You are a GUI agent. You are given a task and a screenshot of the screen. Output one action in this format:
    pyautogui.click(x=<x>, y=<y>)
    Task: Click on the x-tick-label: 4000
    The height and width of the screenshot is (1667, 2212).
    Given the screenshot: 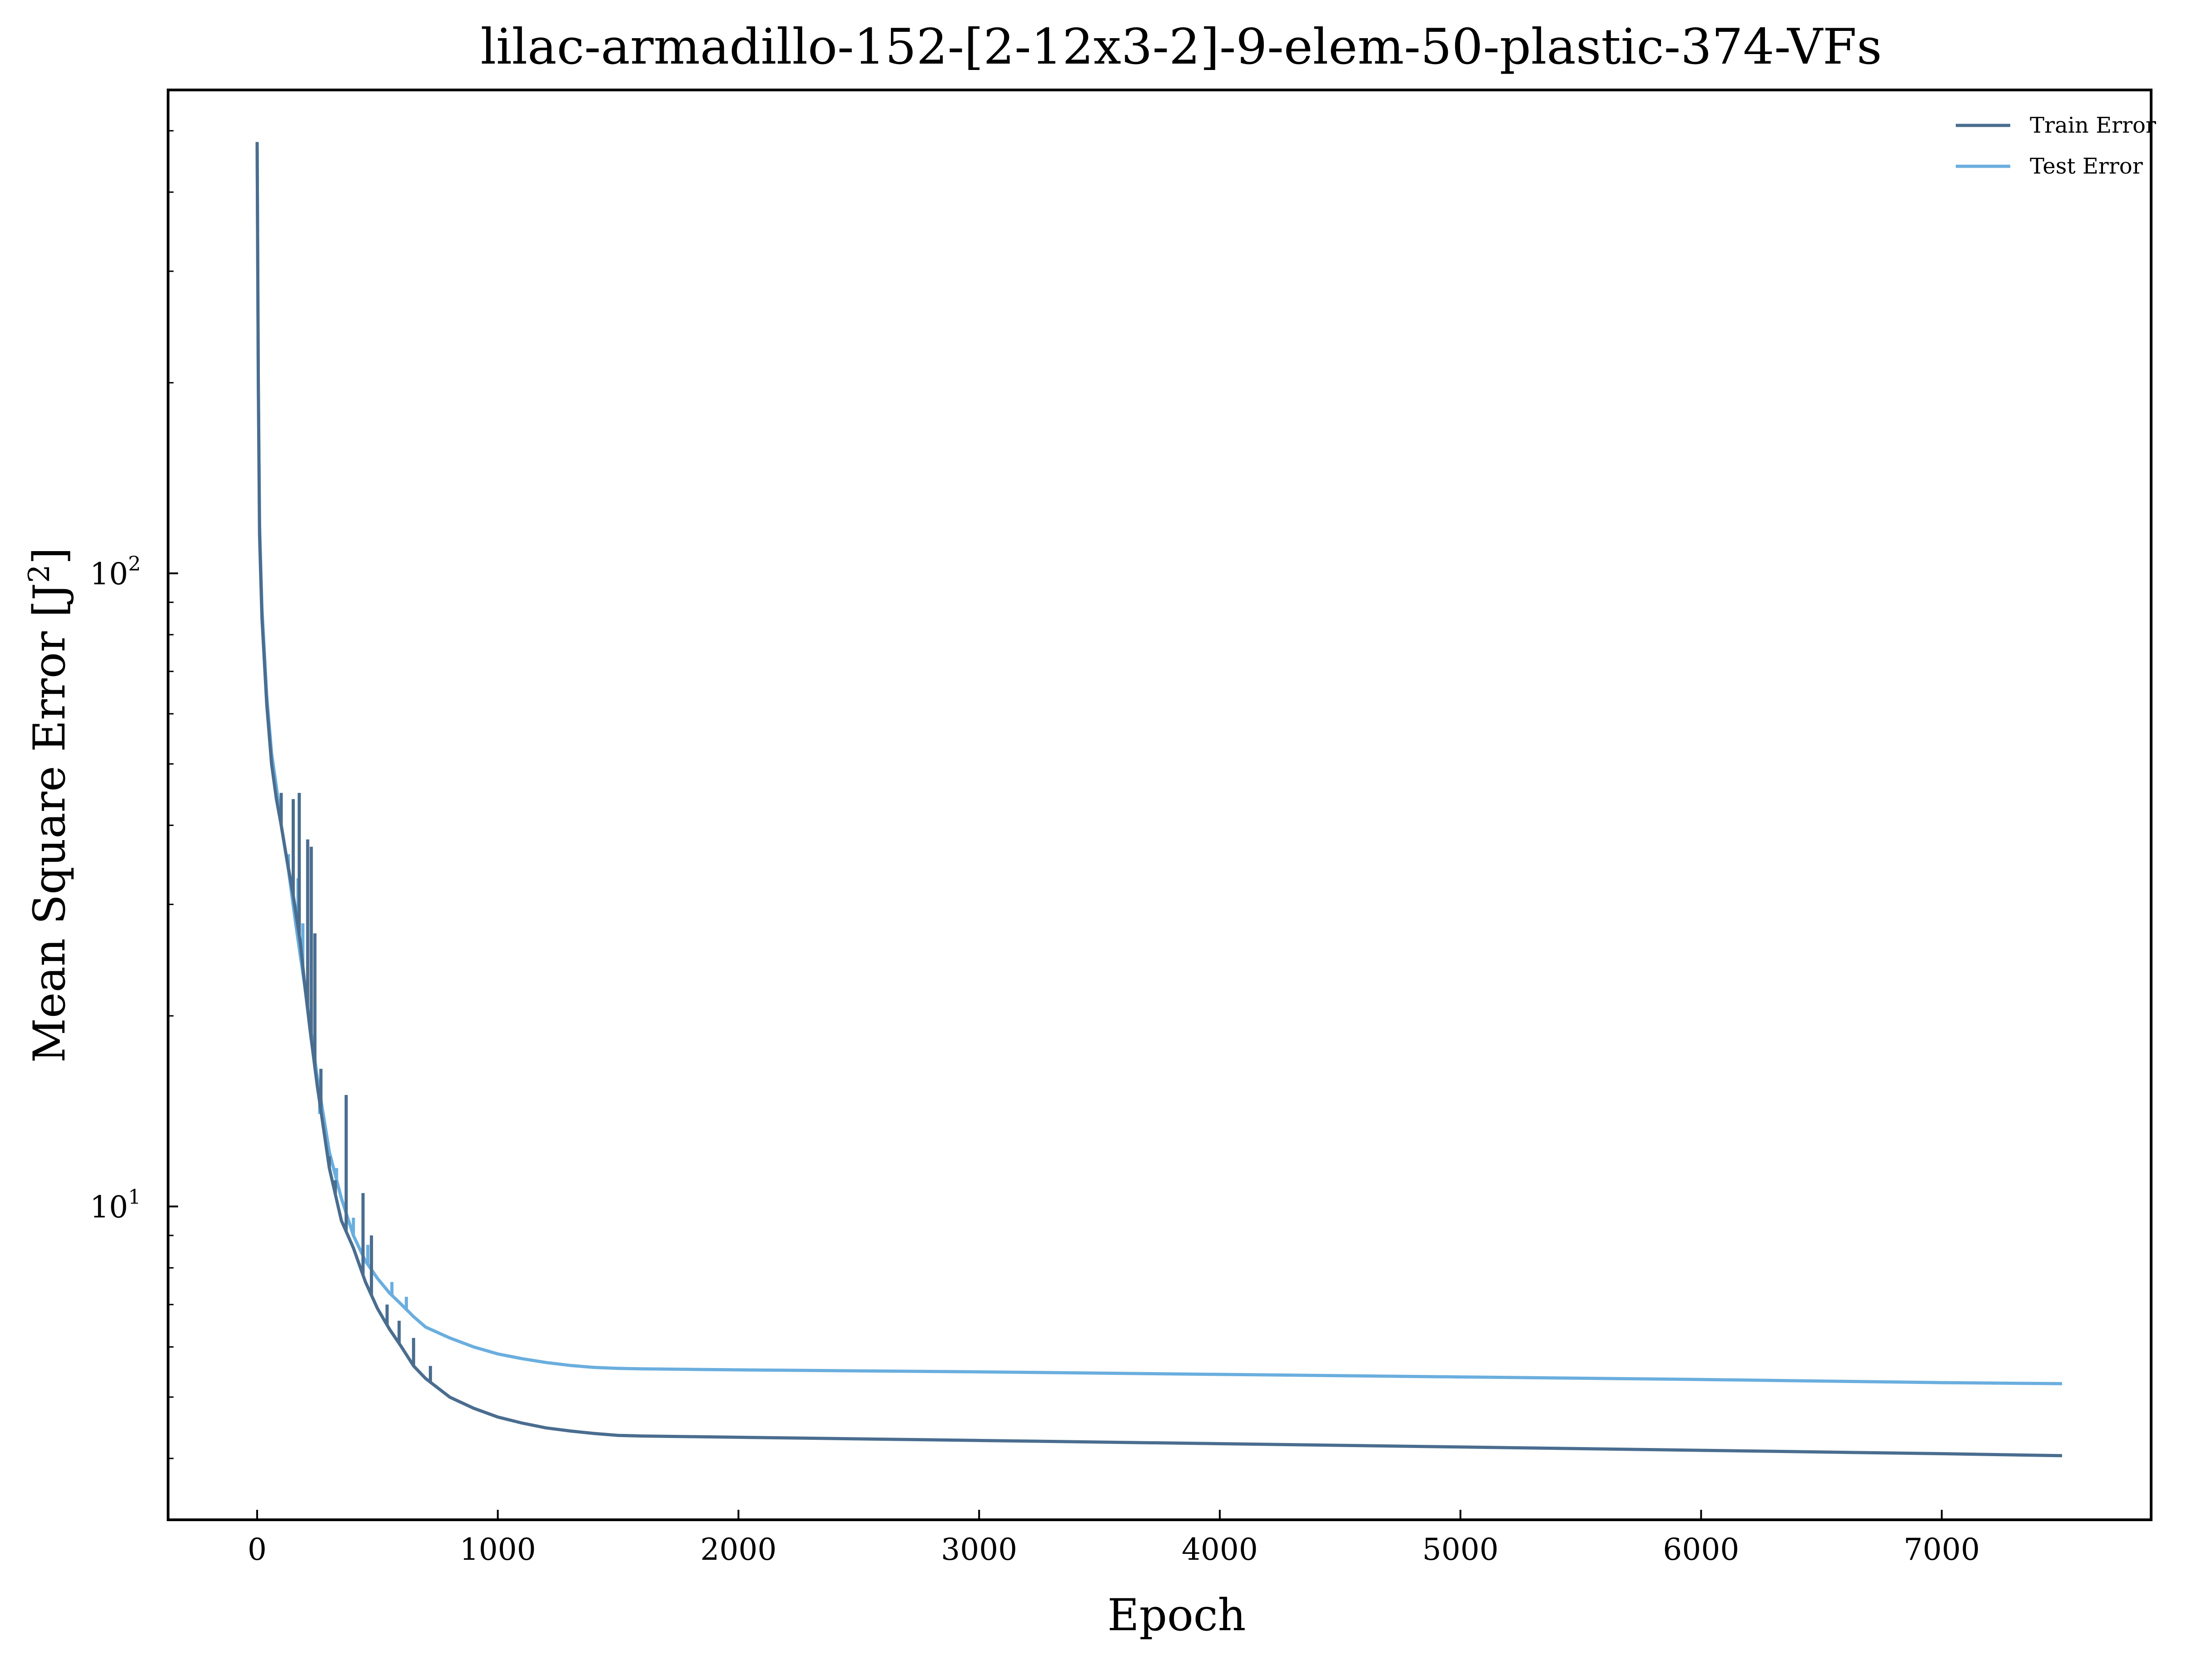 What is the action you would take?
    pyautogui.click(x=1220, y=1549)
    